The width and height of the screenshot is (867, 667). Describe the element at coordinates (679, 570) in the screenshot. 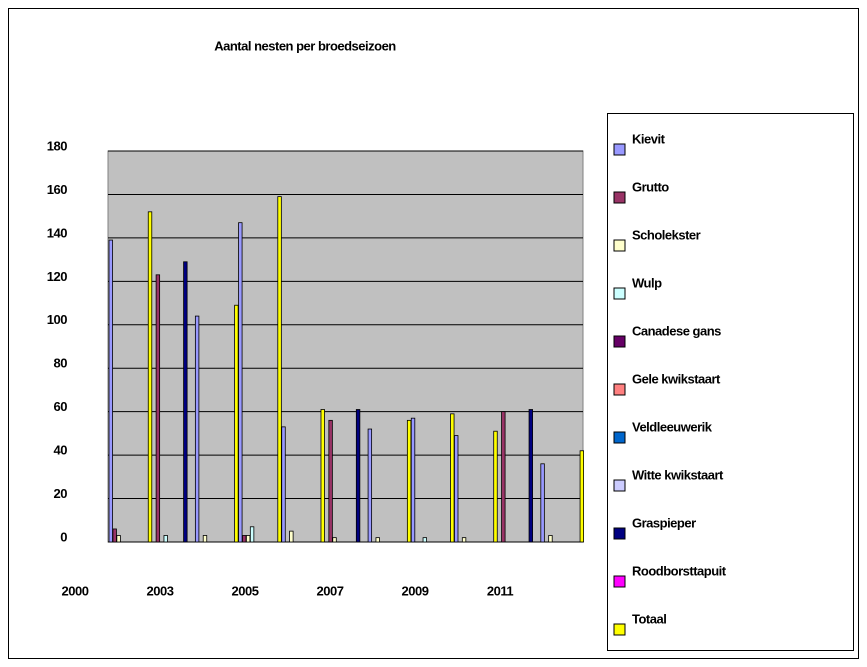

I see `legend-label: Roodborsttapuit` at that location.